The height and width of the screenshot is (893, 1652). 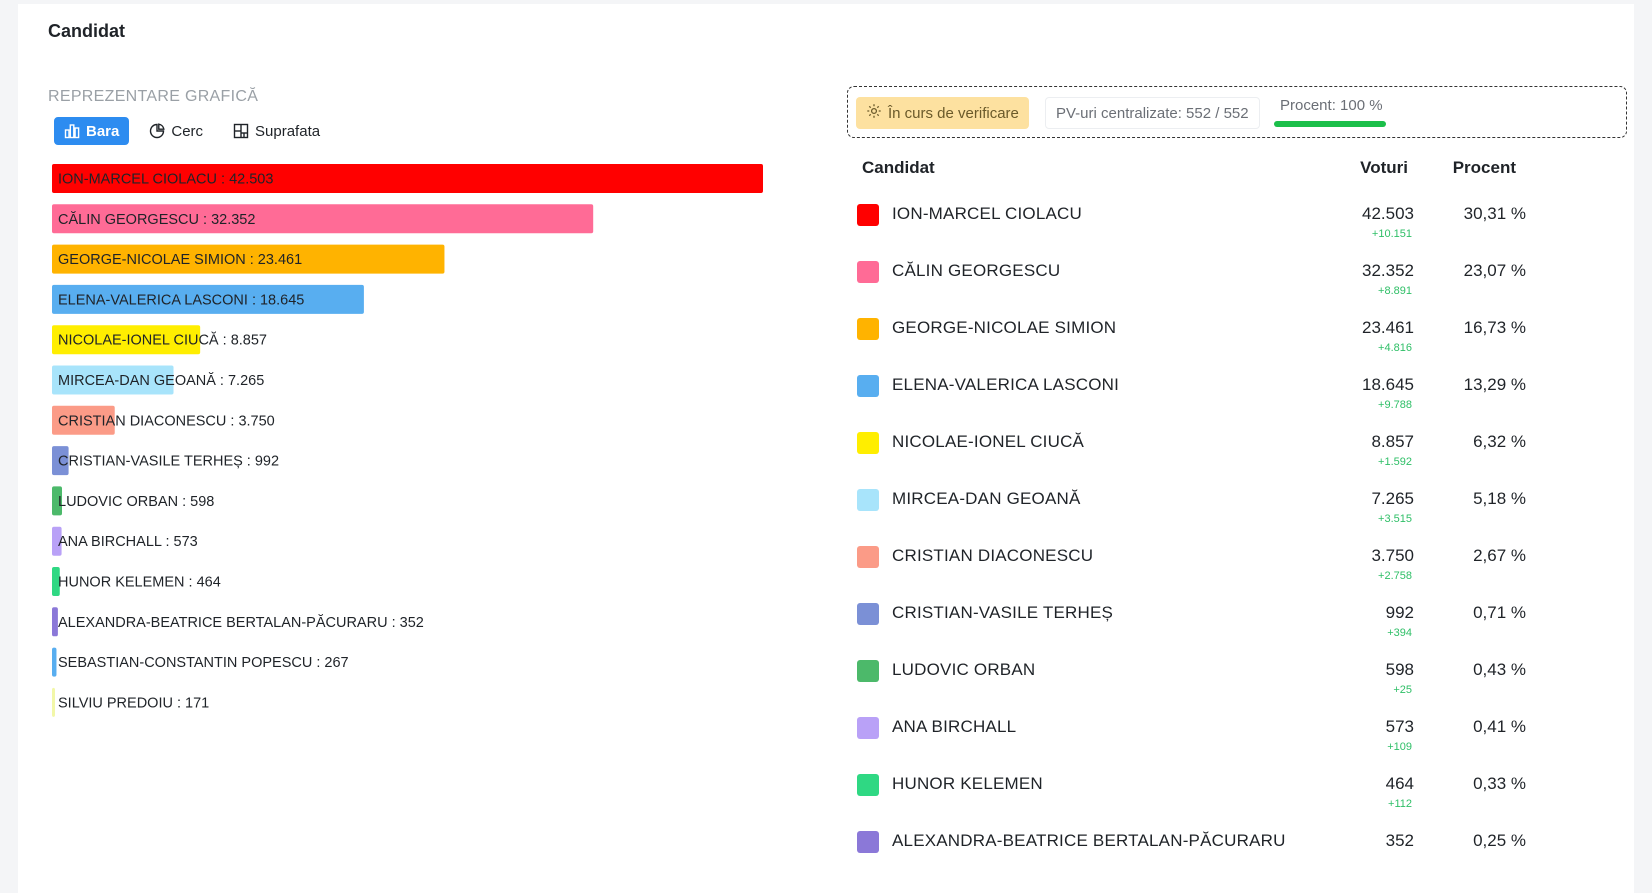 What do you see at coordinates (1388, 327) in the screenshot?
I see `vote-count: 23.461` at bounding box center [1388, 327].